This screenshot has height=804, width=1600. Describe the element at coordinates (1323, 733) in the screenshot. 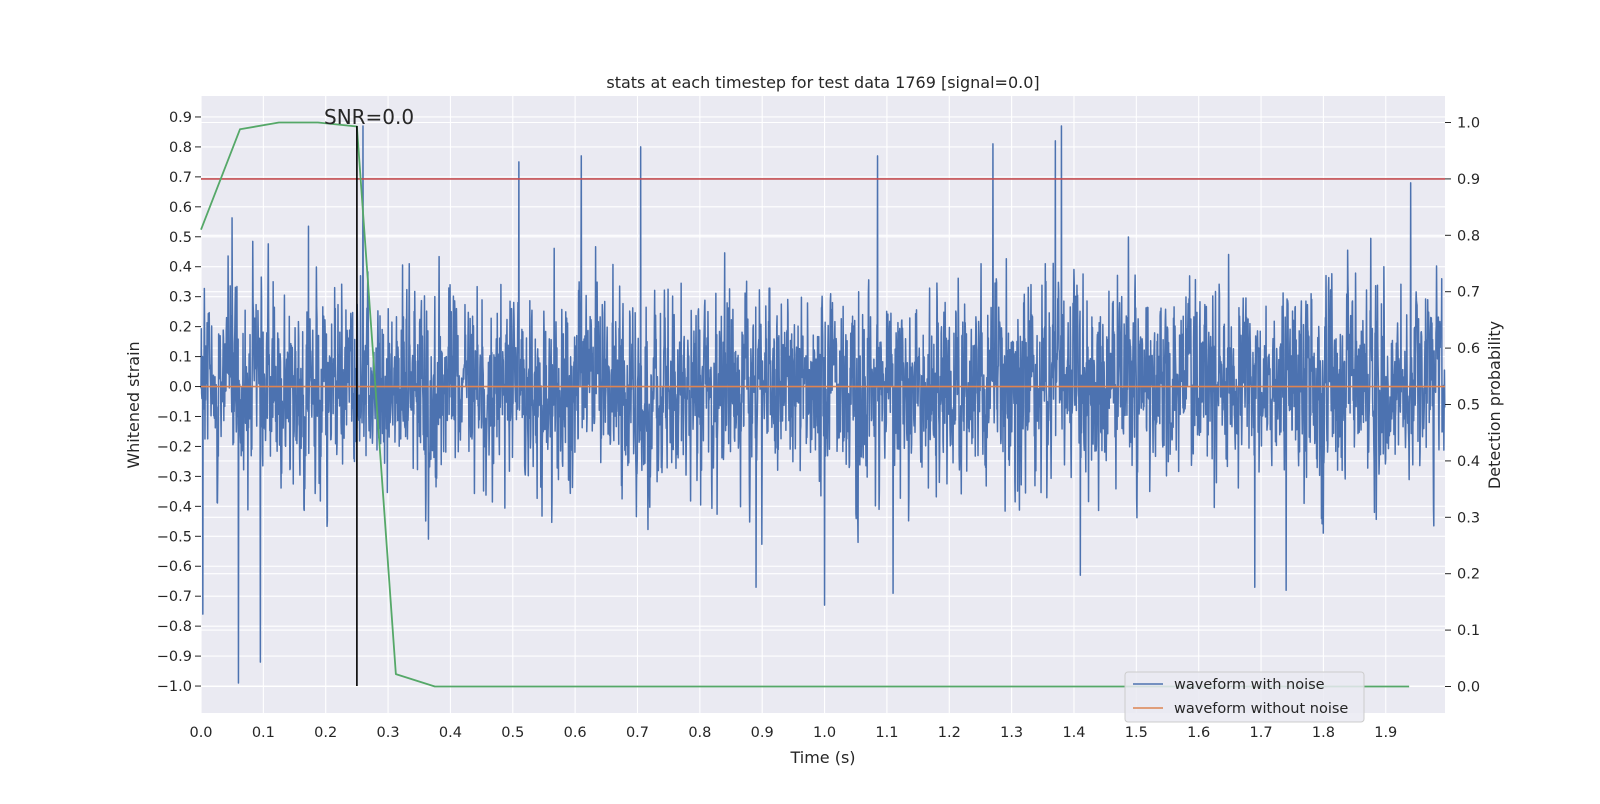

I see `x-tick-label: 1.8` at that location.